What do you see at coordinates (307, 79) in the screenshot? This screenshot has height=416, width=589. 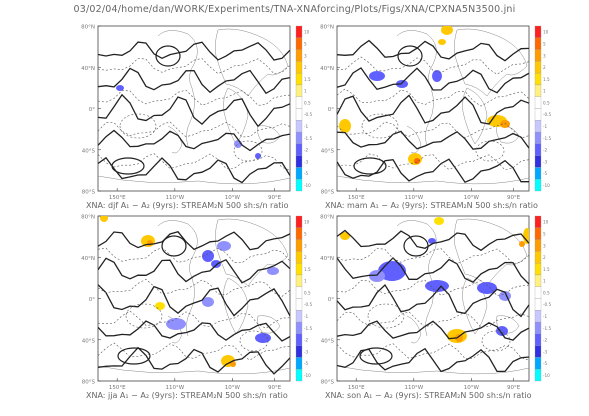 I see `colorbar-label: 1.5` at bounding box center [307, 79].